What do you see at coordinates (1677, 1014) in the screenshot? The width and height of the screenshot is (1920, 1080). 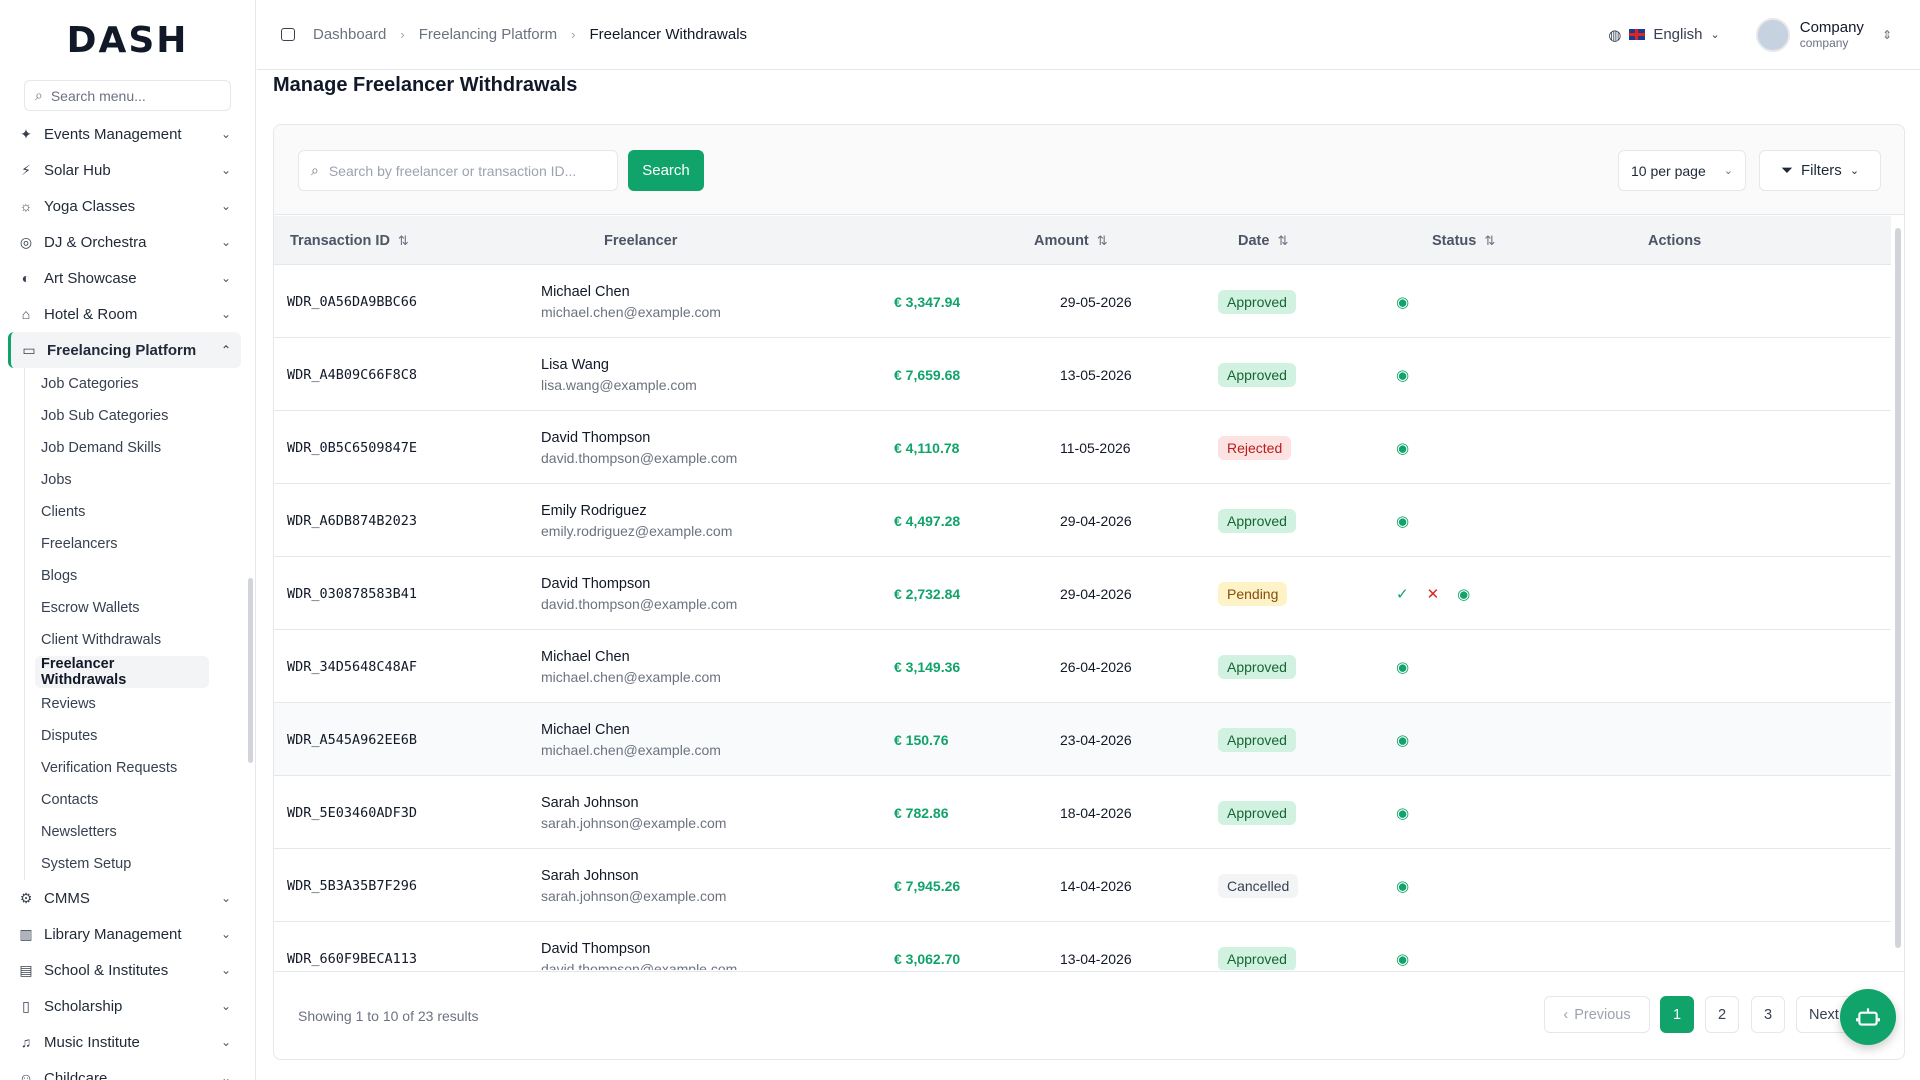 I see `page-1-button: 1` at bounding box center [1677, 1014].